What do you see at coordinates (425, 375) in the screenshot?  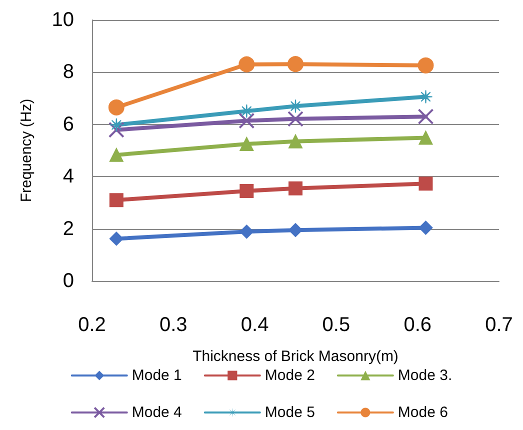 I see `legend-label: Mode 3.` at bounding box center [425, 375].